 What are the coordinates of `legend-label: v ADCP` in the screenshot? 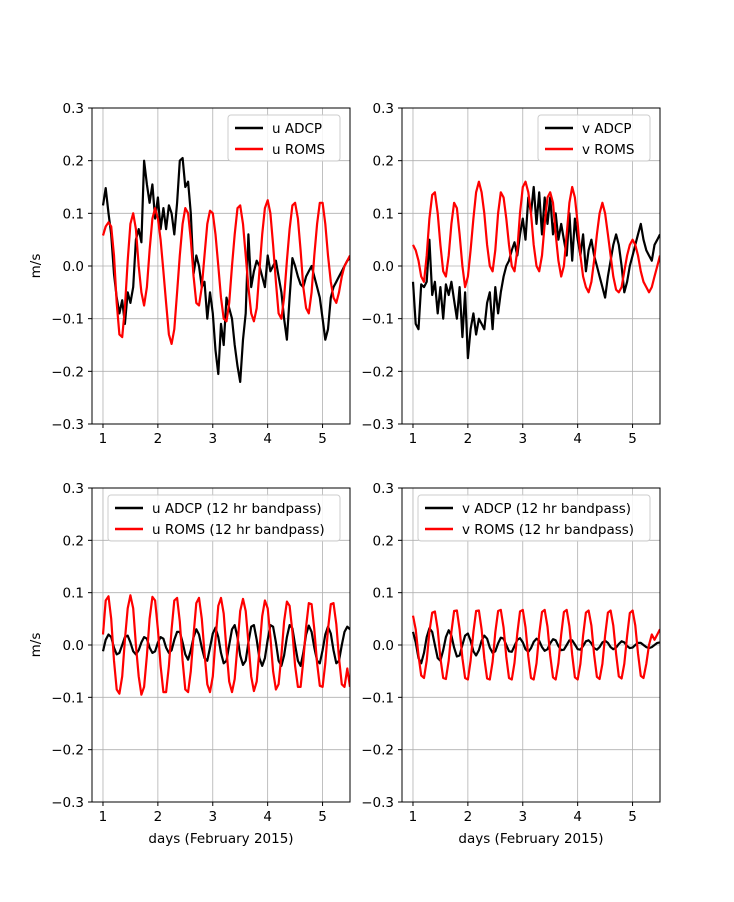 It's located at (606, 129).